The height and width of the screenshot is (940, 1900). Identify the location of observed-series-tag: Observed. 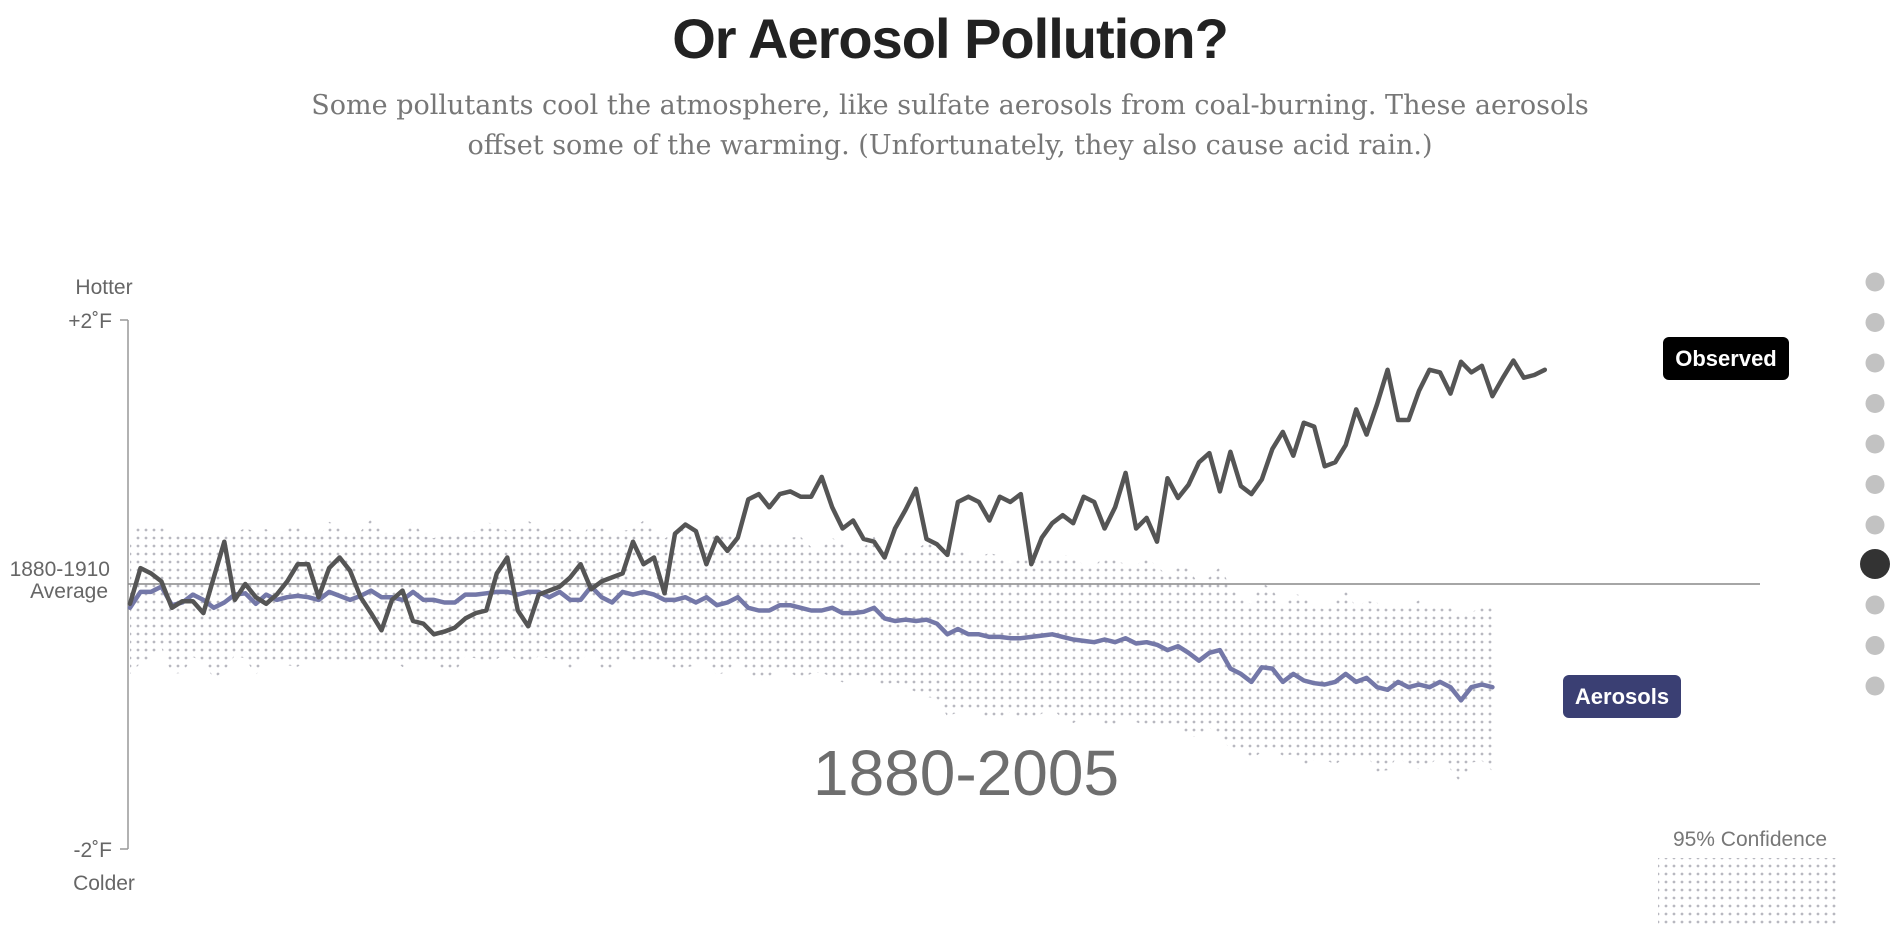
(1726, 358).